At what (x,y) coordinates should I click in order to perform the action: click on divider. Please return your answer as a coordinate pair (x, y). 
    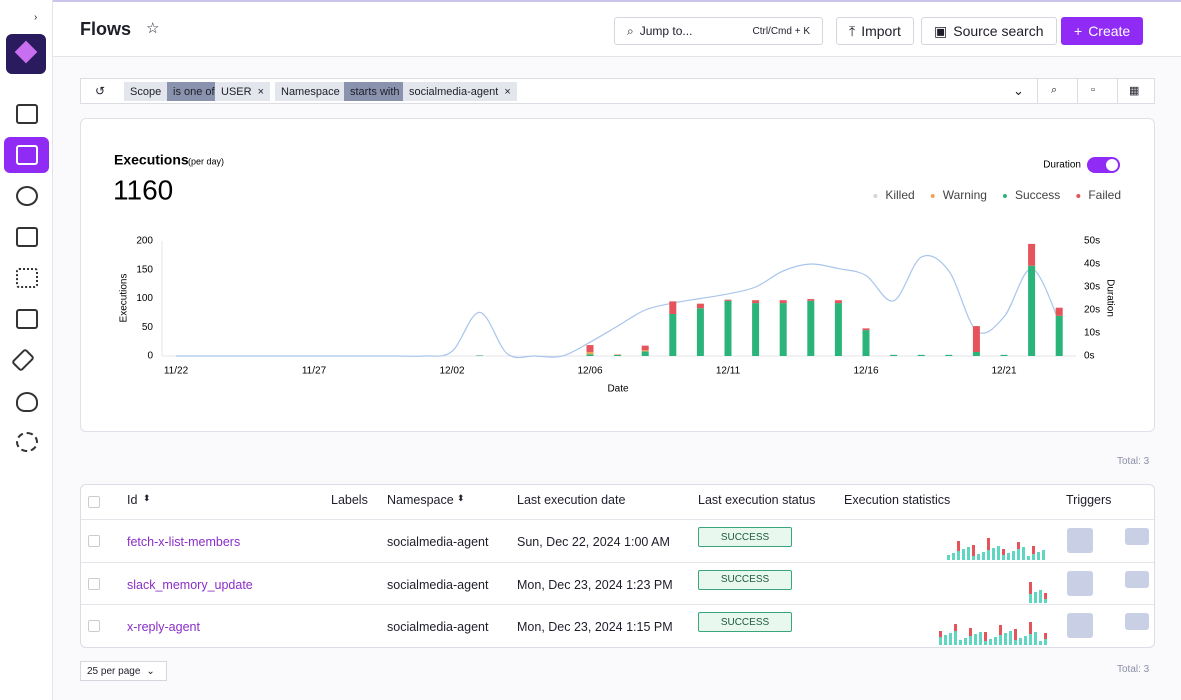
    Looking at the image, I should click on (1077, 91).